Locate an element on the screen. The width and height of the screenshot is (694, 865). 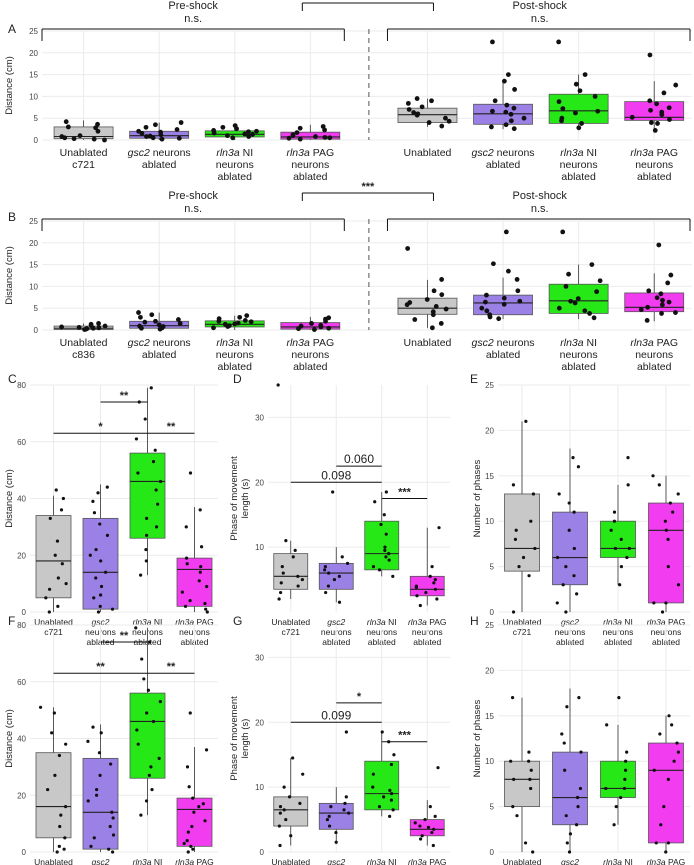
x-category-label-E: gsc2 is located at coordinates (570, 622).